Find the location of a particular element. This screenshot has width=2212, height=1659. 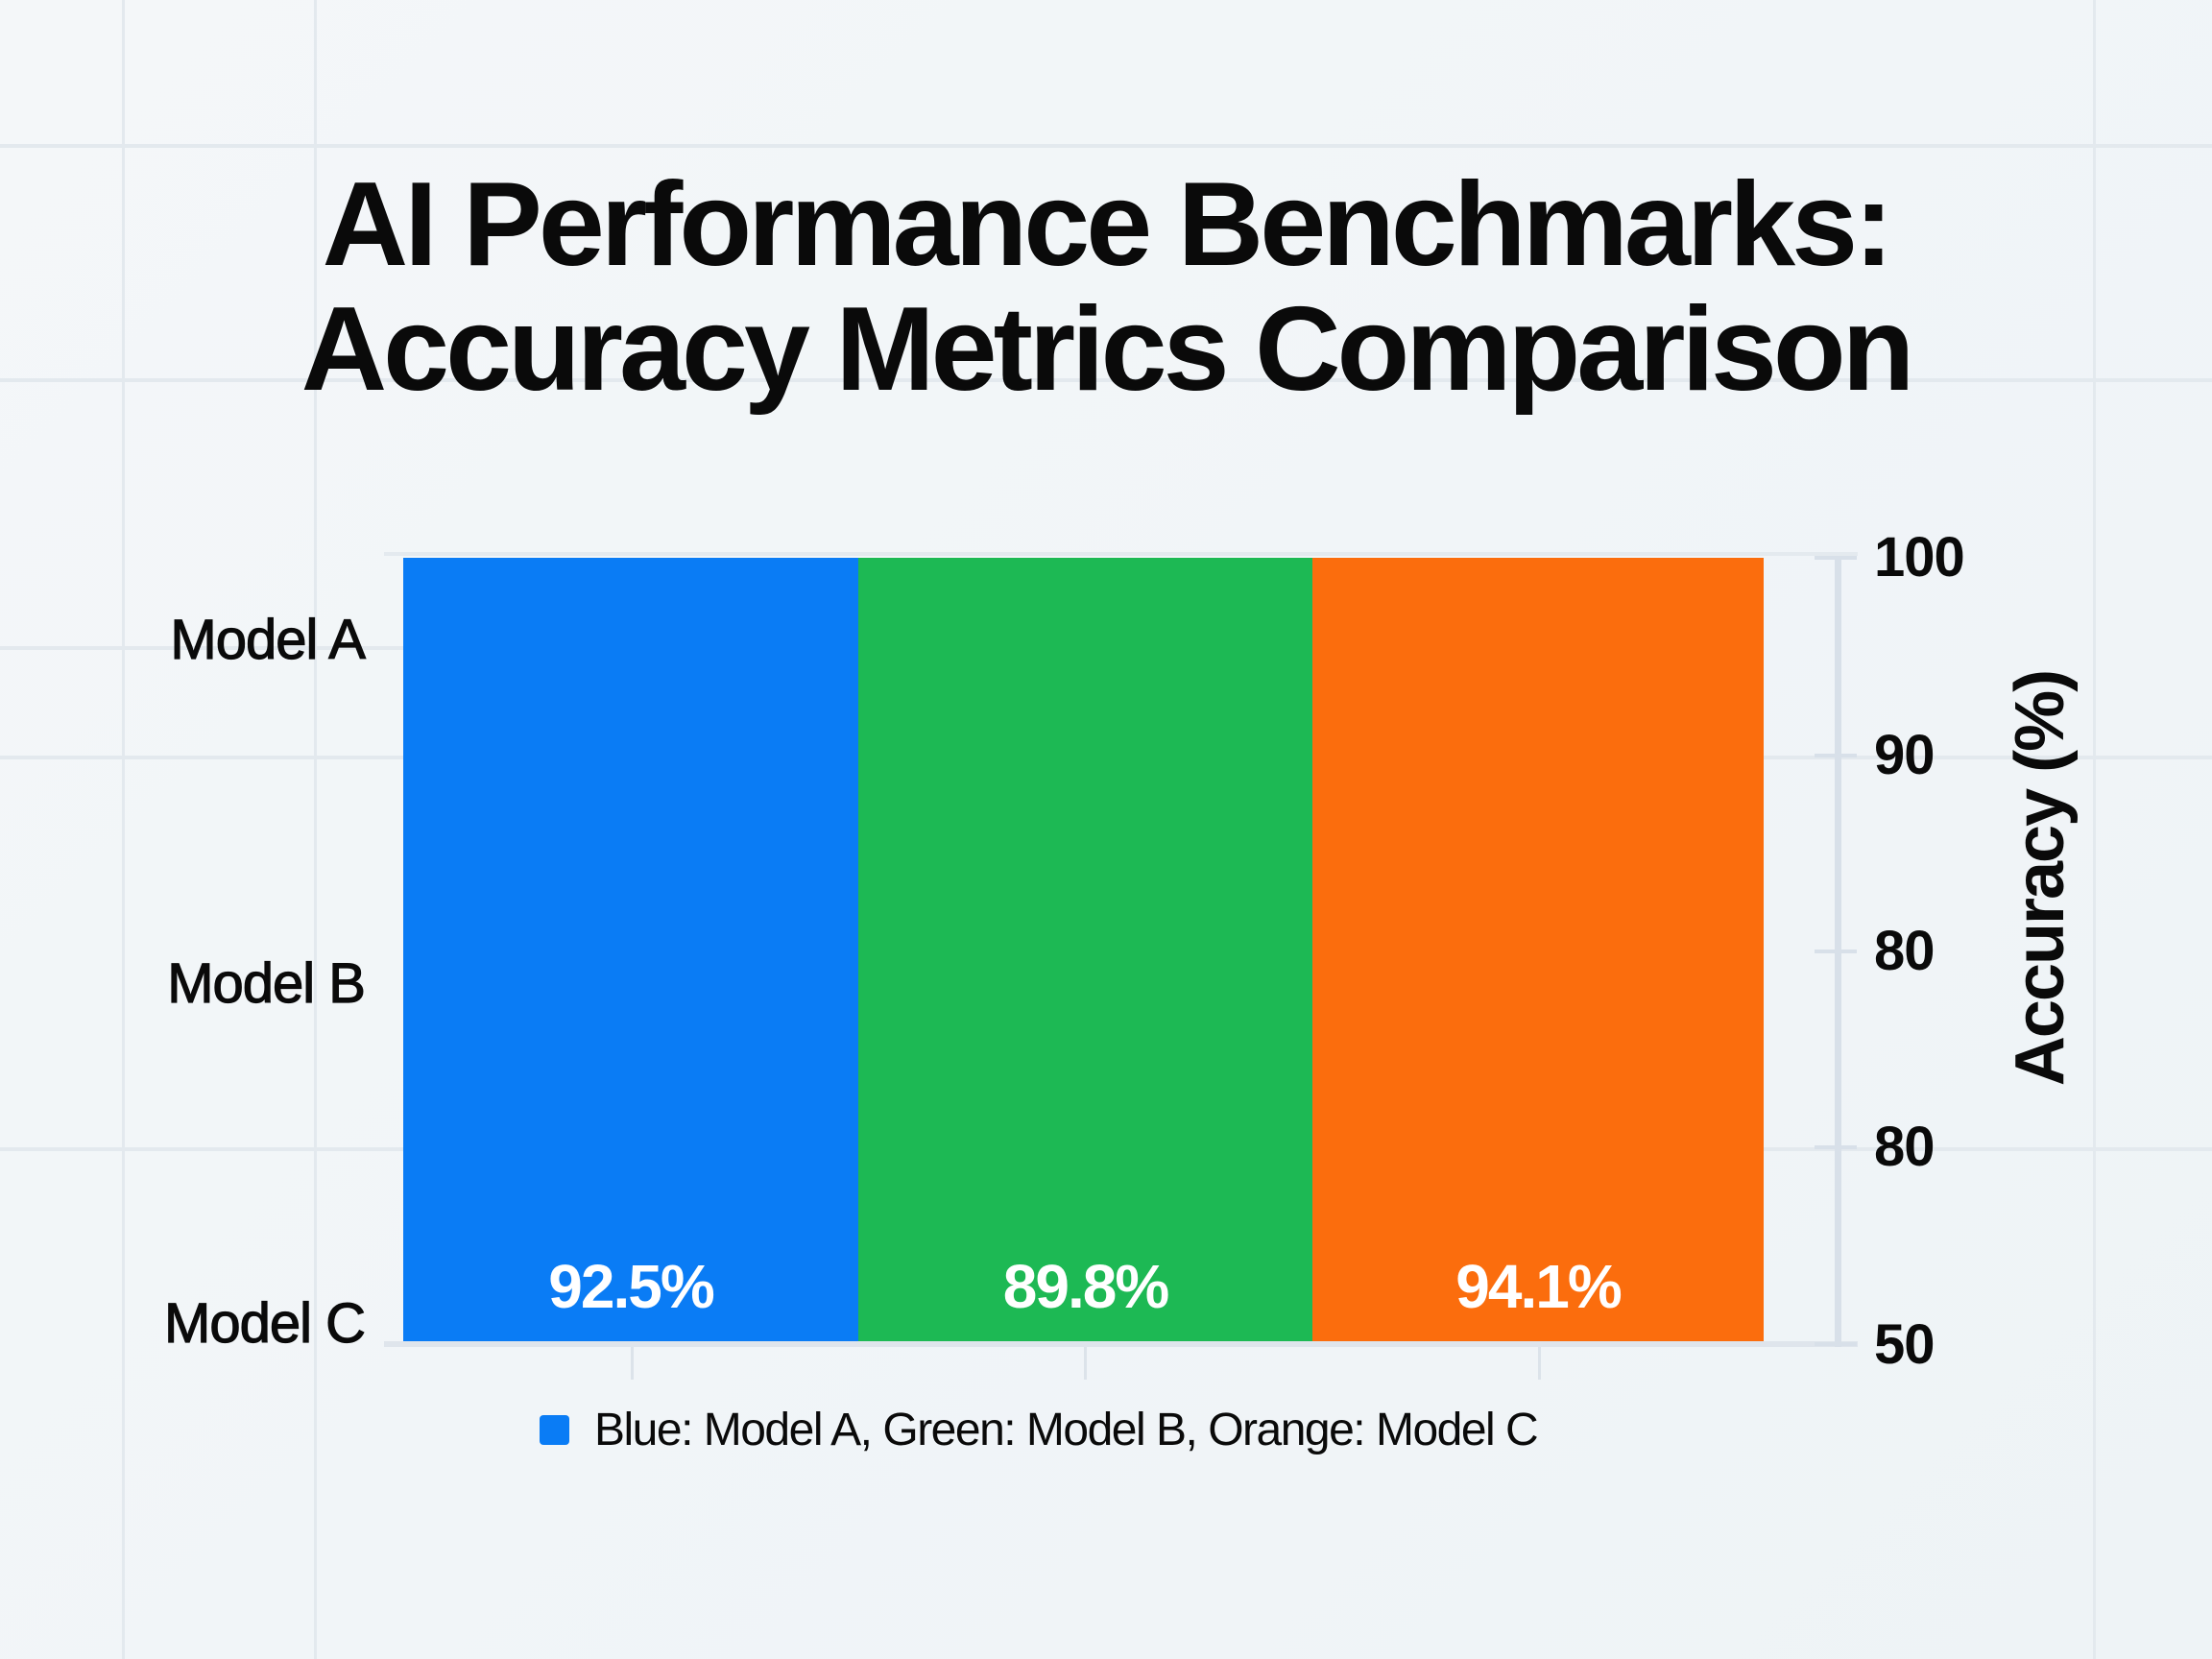

bar-model-b: 89.8% is located at coordinates (1085, 949).